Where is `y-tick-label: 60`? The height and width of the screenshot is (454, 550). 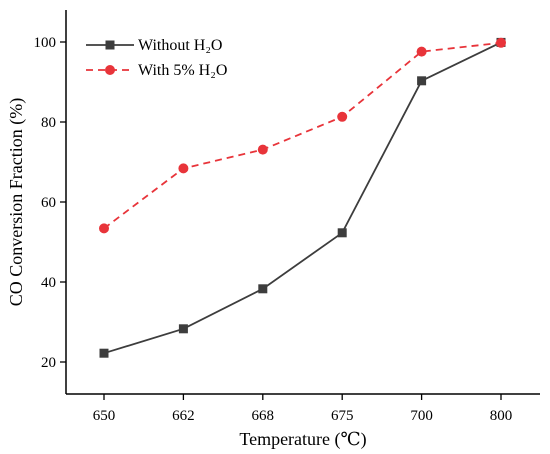
y-tick-label: 60 is located at coordinates (48, 203).